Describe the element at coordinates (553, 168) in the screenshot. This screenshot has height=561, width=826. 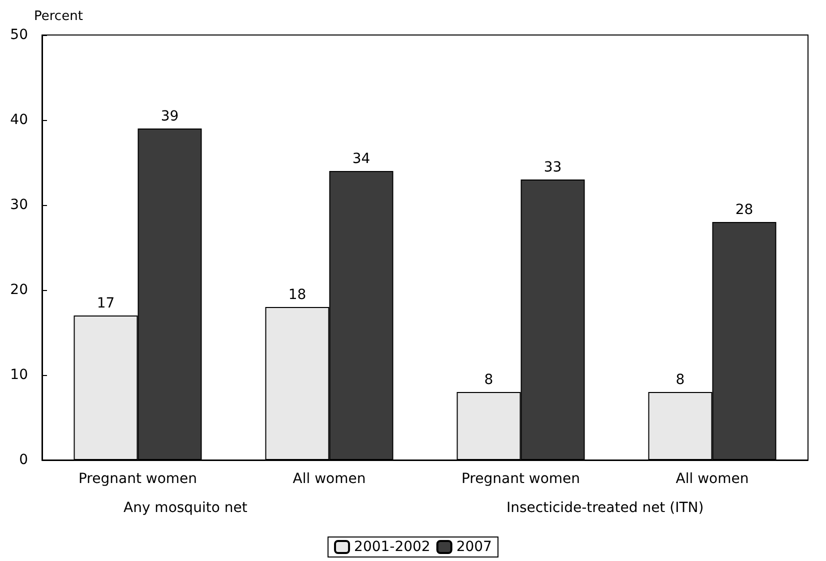
I see `data-label: 33` at that location.